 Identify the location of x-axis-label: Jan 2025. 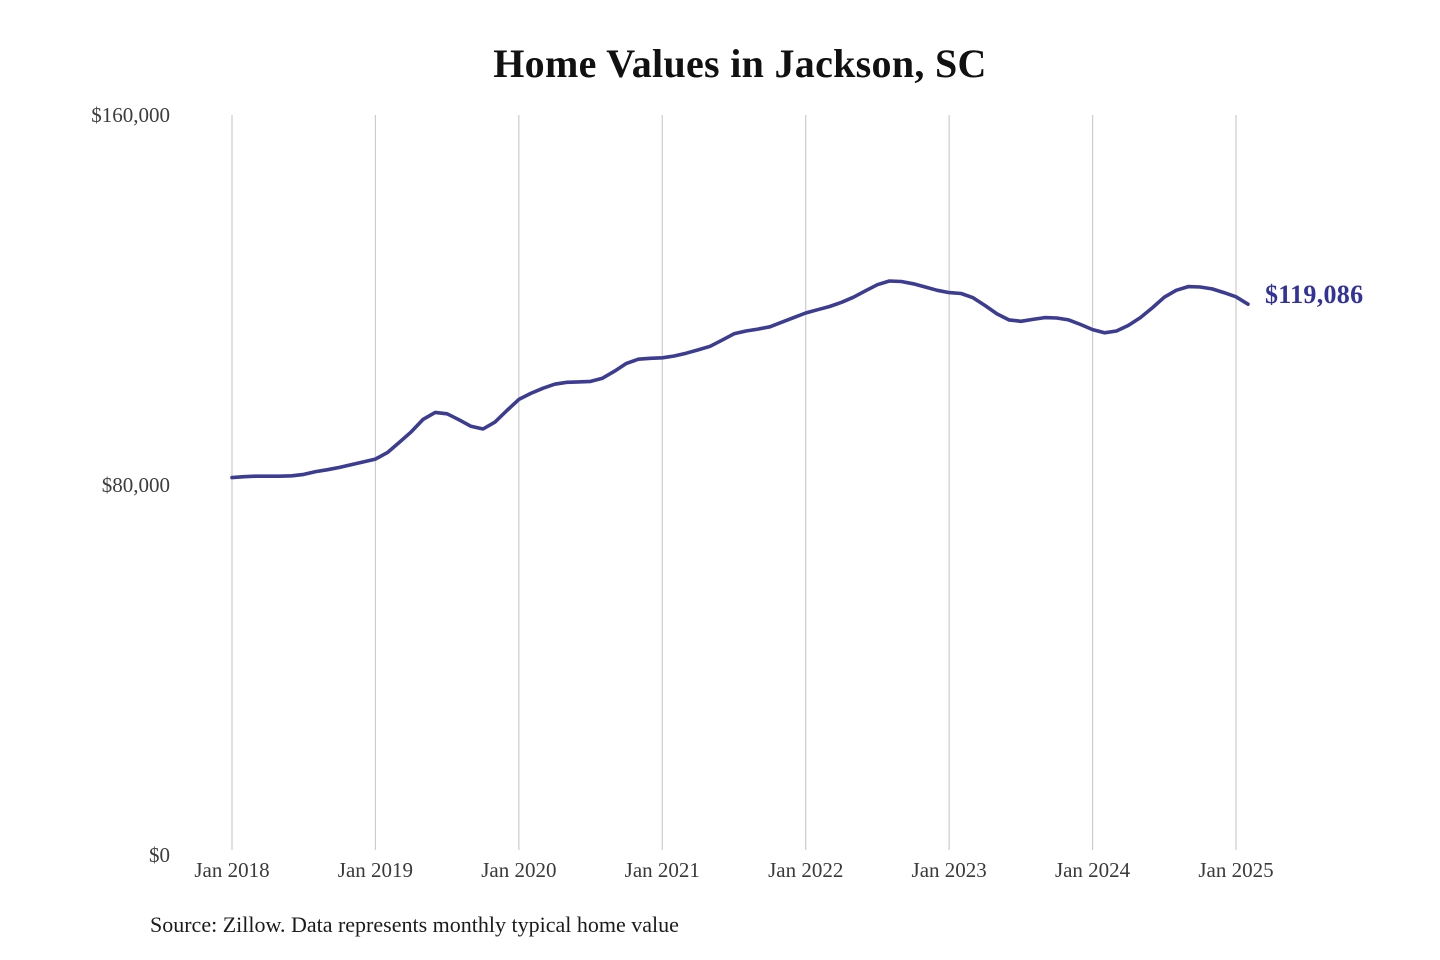
(1236, 870).